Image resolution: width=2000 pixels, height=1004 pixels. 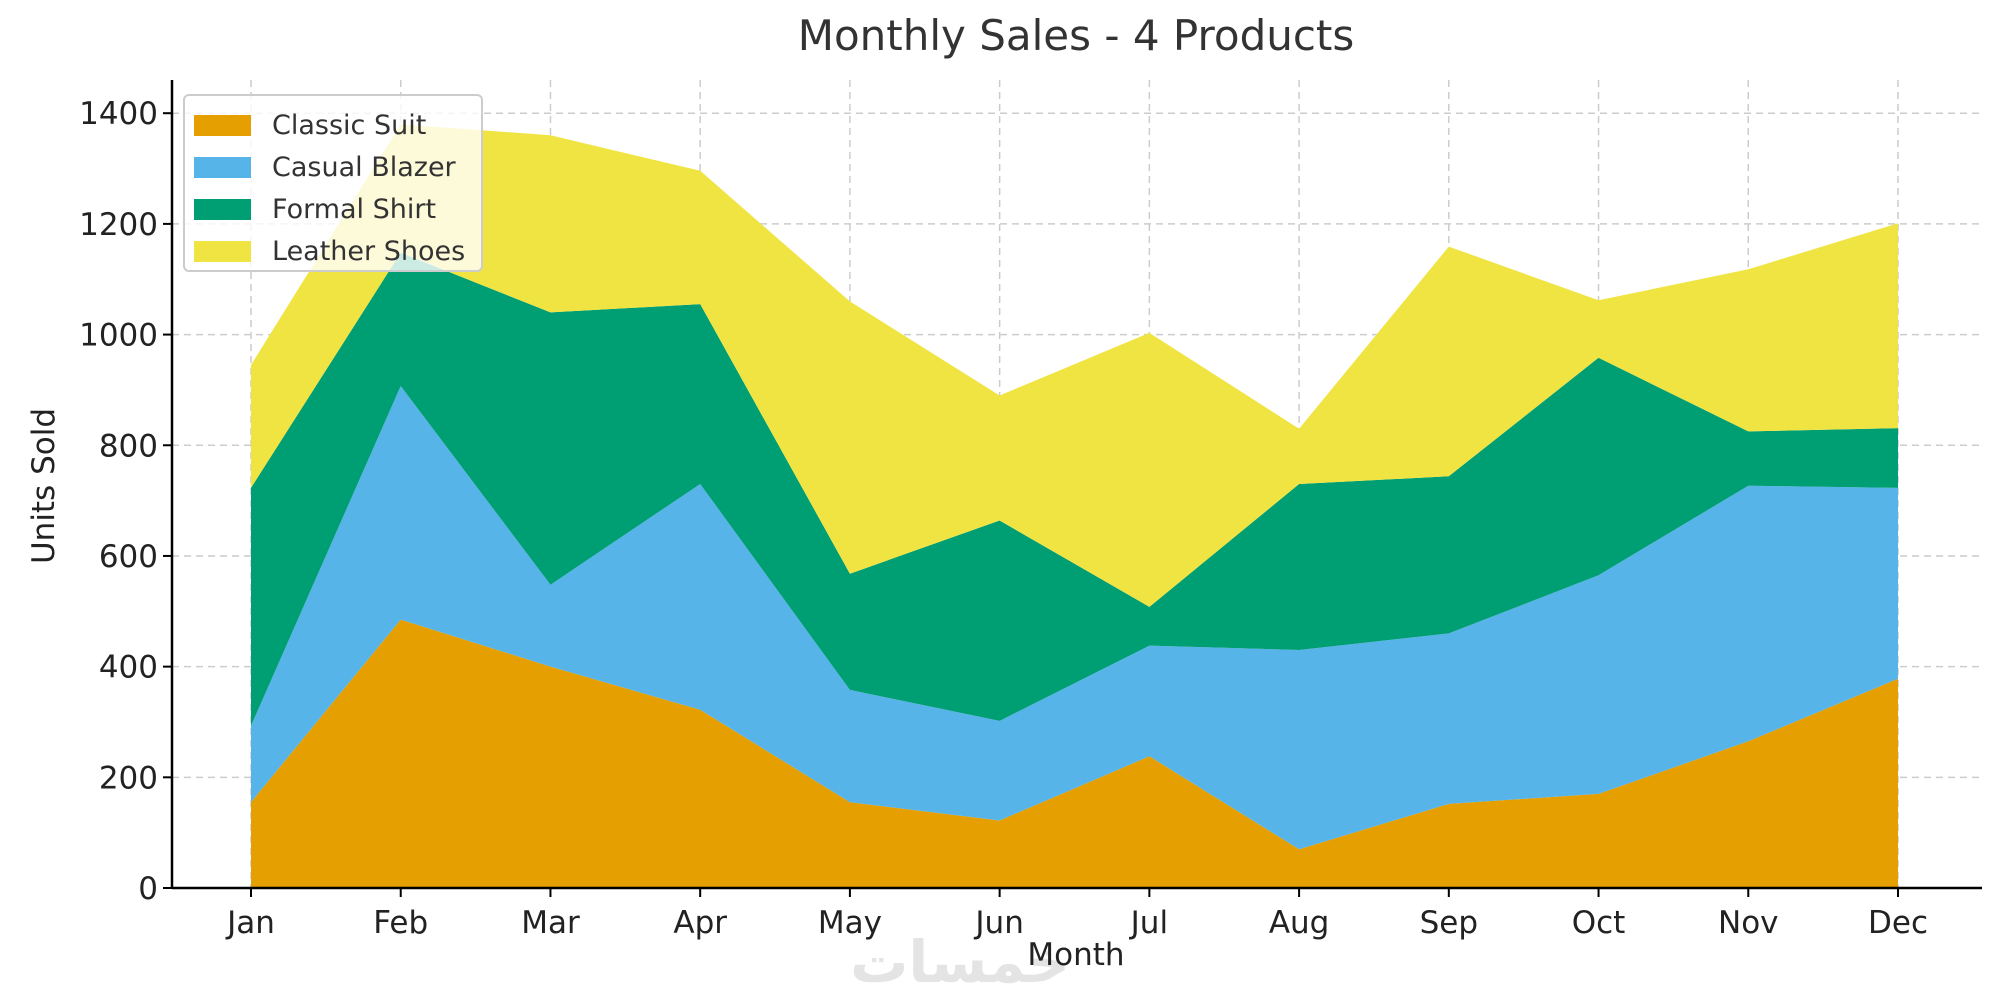 I want to click on x-tick-label: Sep, so click(x=1449, y=923).